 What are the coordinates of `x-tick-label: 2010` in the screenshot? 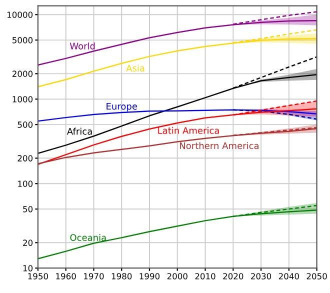 It's located at (205, 276).